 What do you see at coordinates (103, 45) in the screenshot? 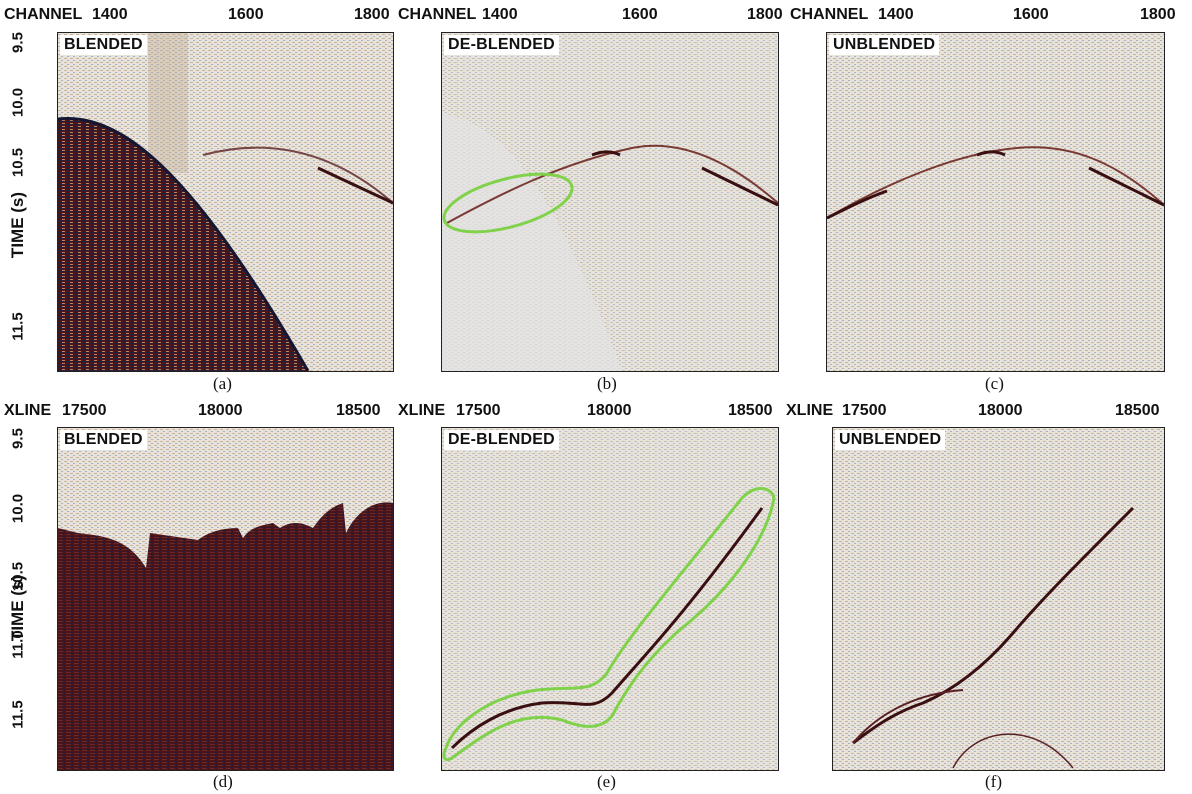
I see `panel-a-label: BLENDED` at bounding box center [103, 45].